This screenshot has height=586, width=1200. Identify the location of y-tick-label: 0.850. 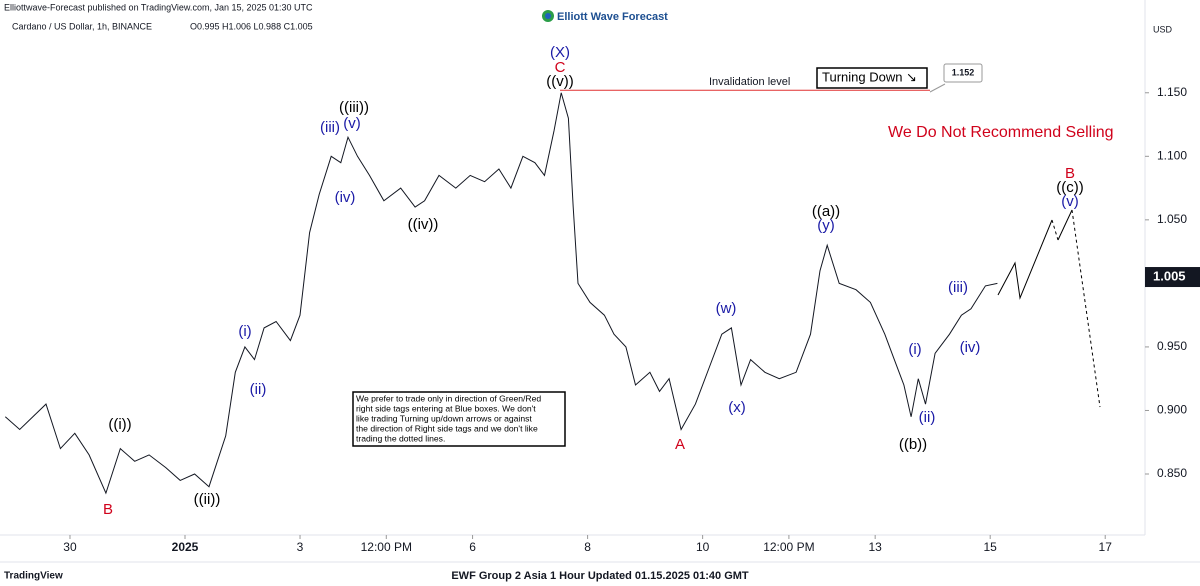
(1172, 473).